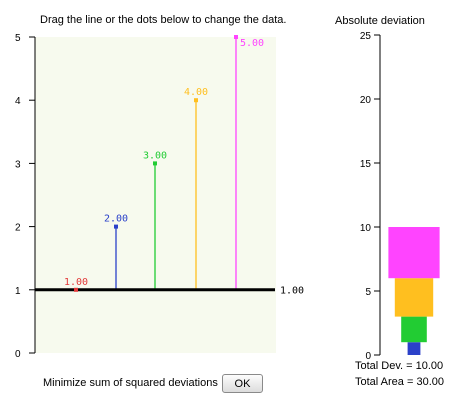  I want to click on y-tick-label: 1, so click(18, 291).